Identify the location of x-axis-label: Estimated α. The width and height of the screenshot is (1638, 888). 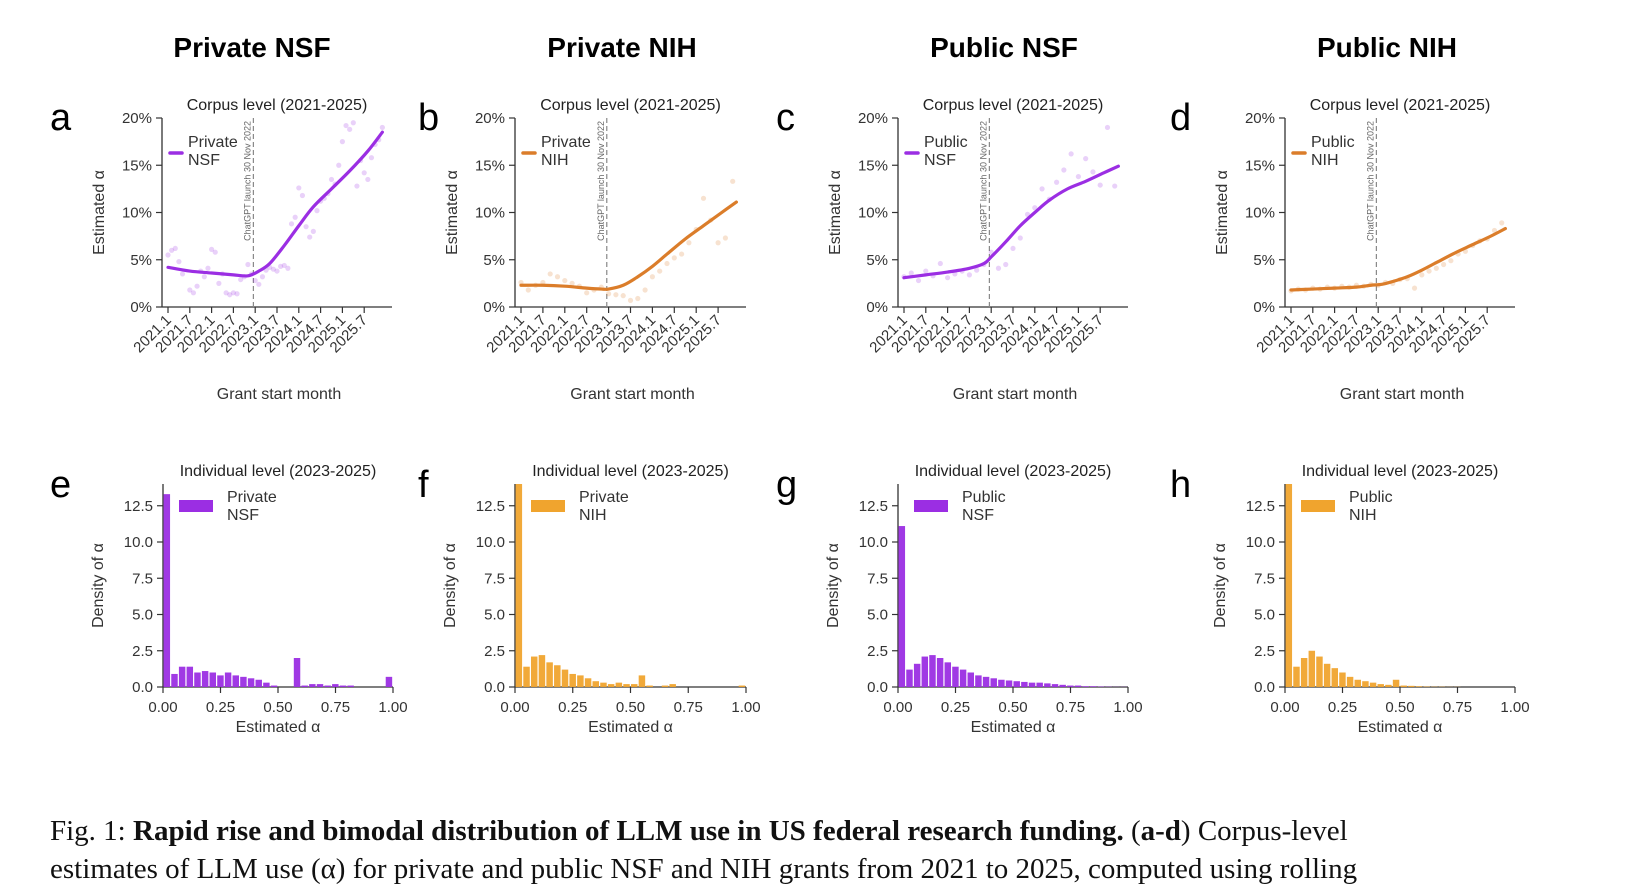
(1400, 727).